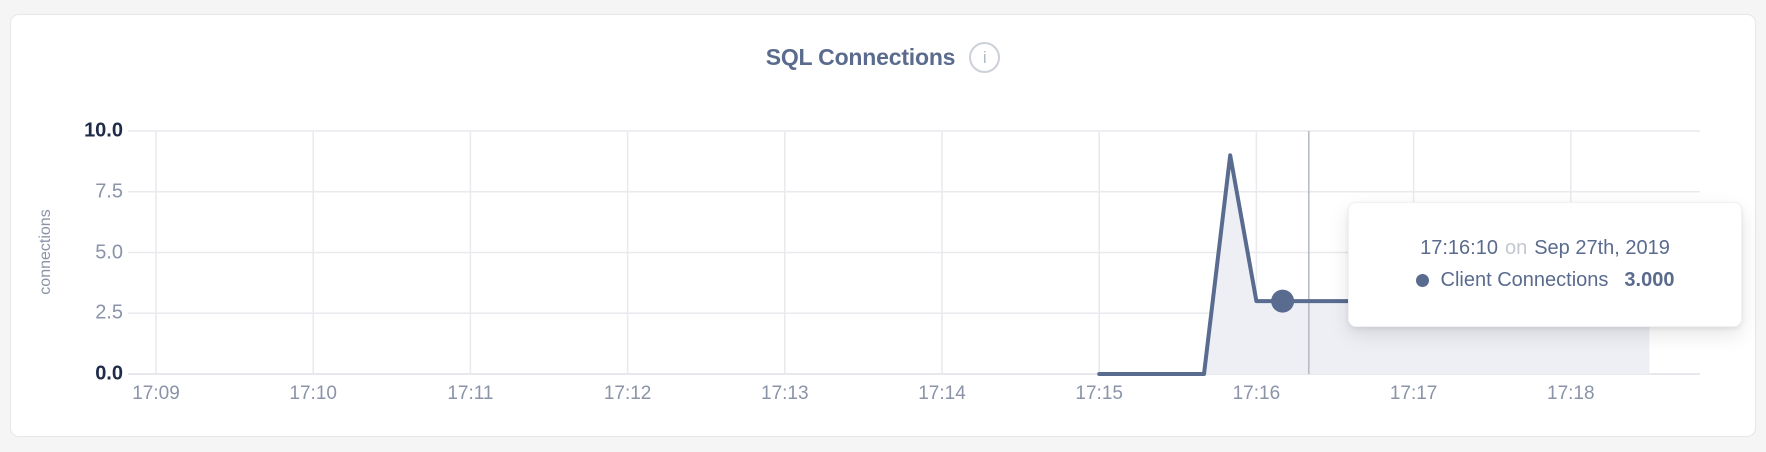 Image resolution: width=1766 pixels, height=452 pixels. Describe the element at coordinates (1602, 248) in the screenshot. I see `tooltip-date: Sep 27th, 2019` at that location.